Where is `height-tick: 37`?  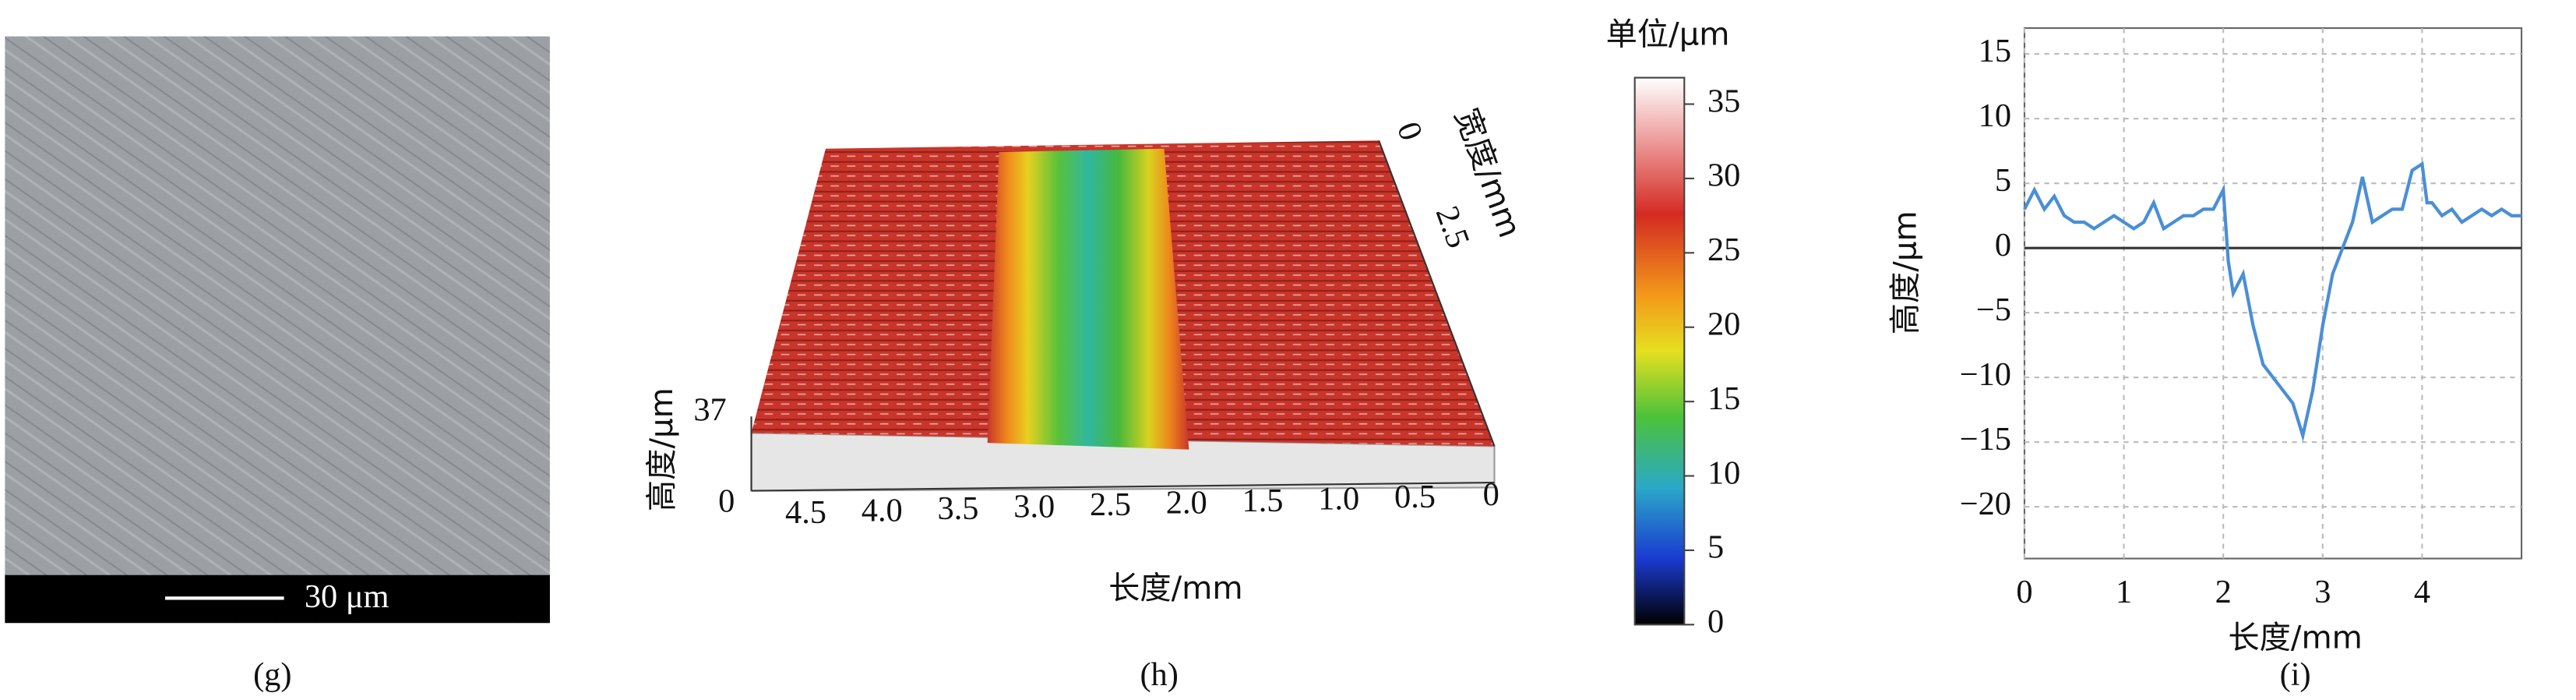
height-tick: 37 is located at coordinates (709, 410).